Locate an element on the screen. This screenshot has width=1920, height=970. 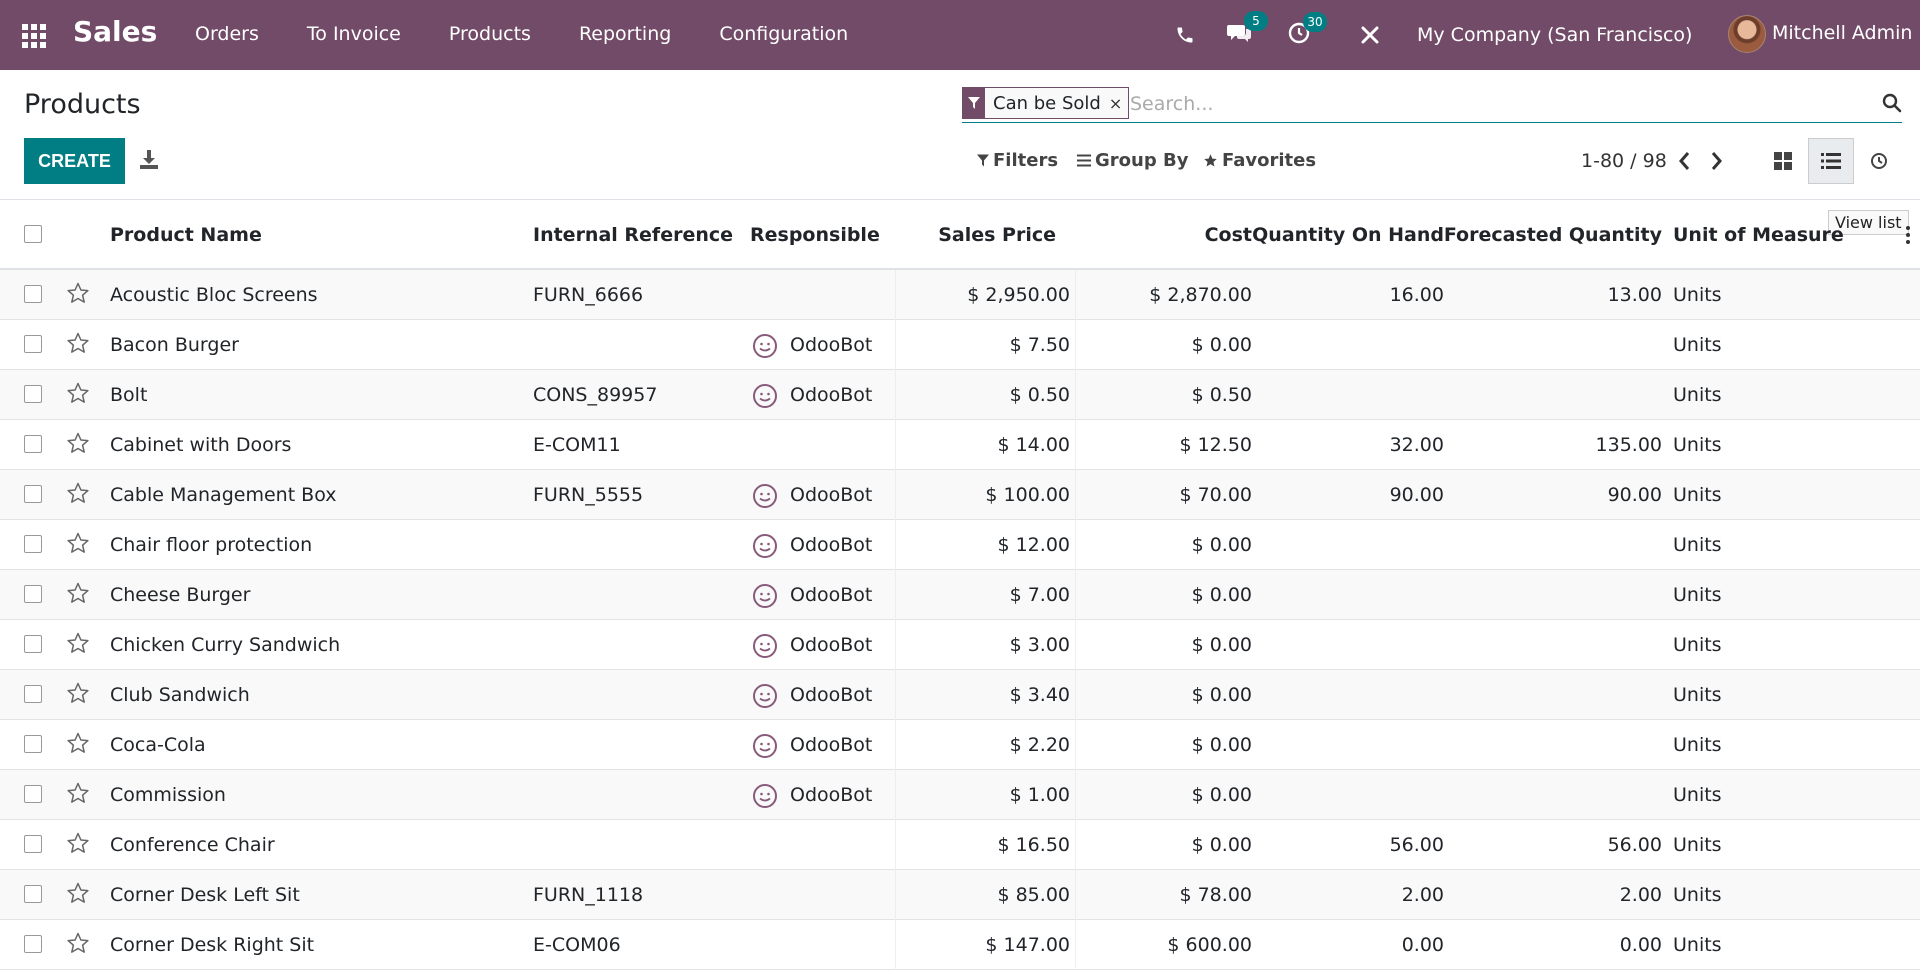
search-input is located at coordinates (1480, 104).